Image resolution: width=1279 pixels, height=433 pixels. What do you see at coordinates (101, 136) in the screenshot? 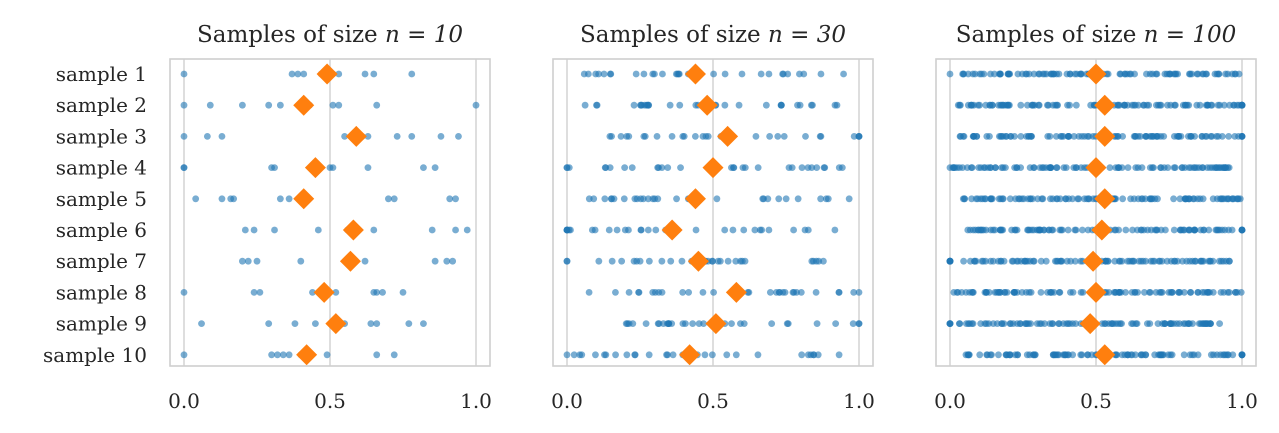
I see `y-tick-label: sample 3` at bounding box center [101, 136].